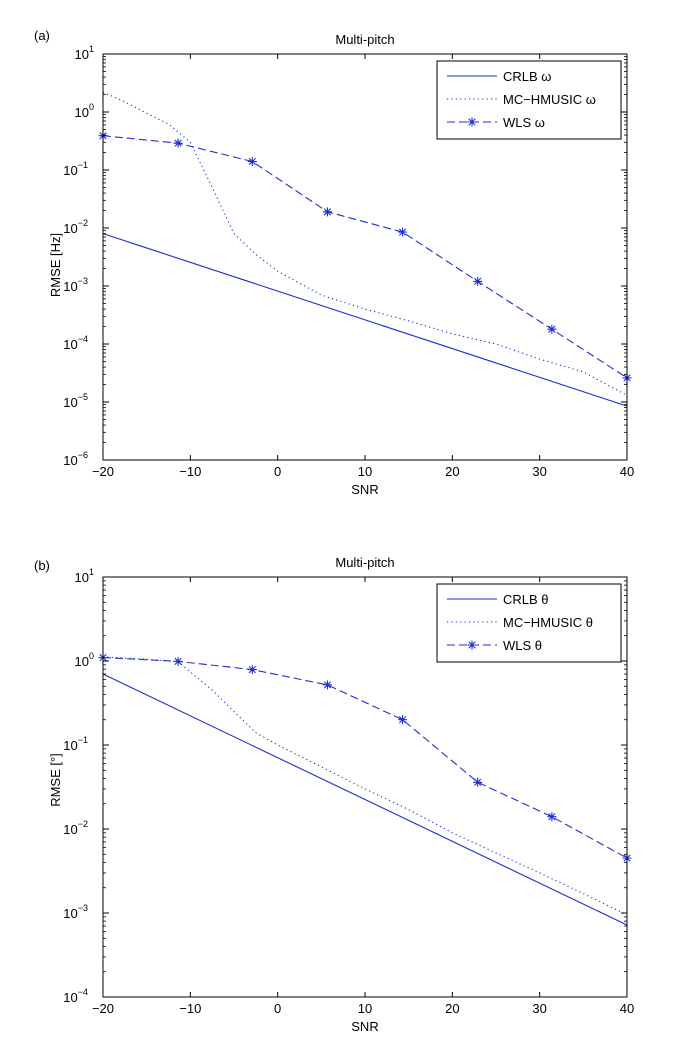 This screenshot has height=1045, width=685. What do you see at coordinates (75, 401) in the screenshot?
I see `y-tick-label: 10⁻⁵` at bounding box center [75, 401].